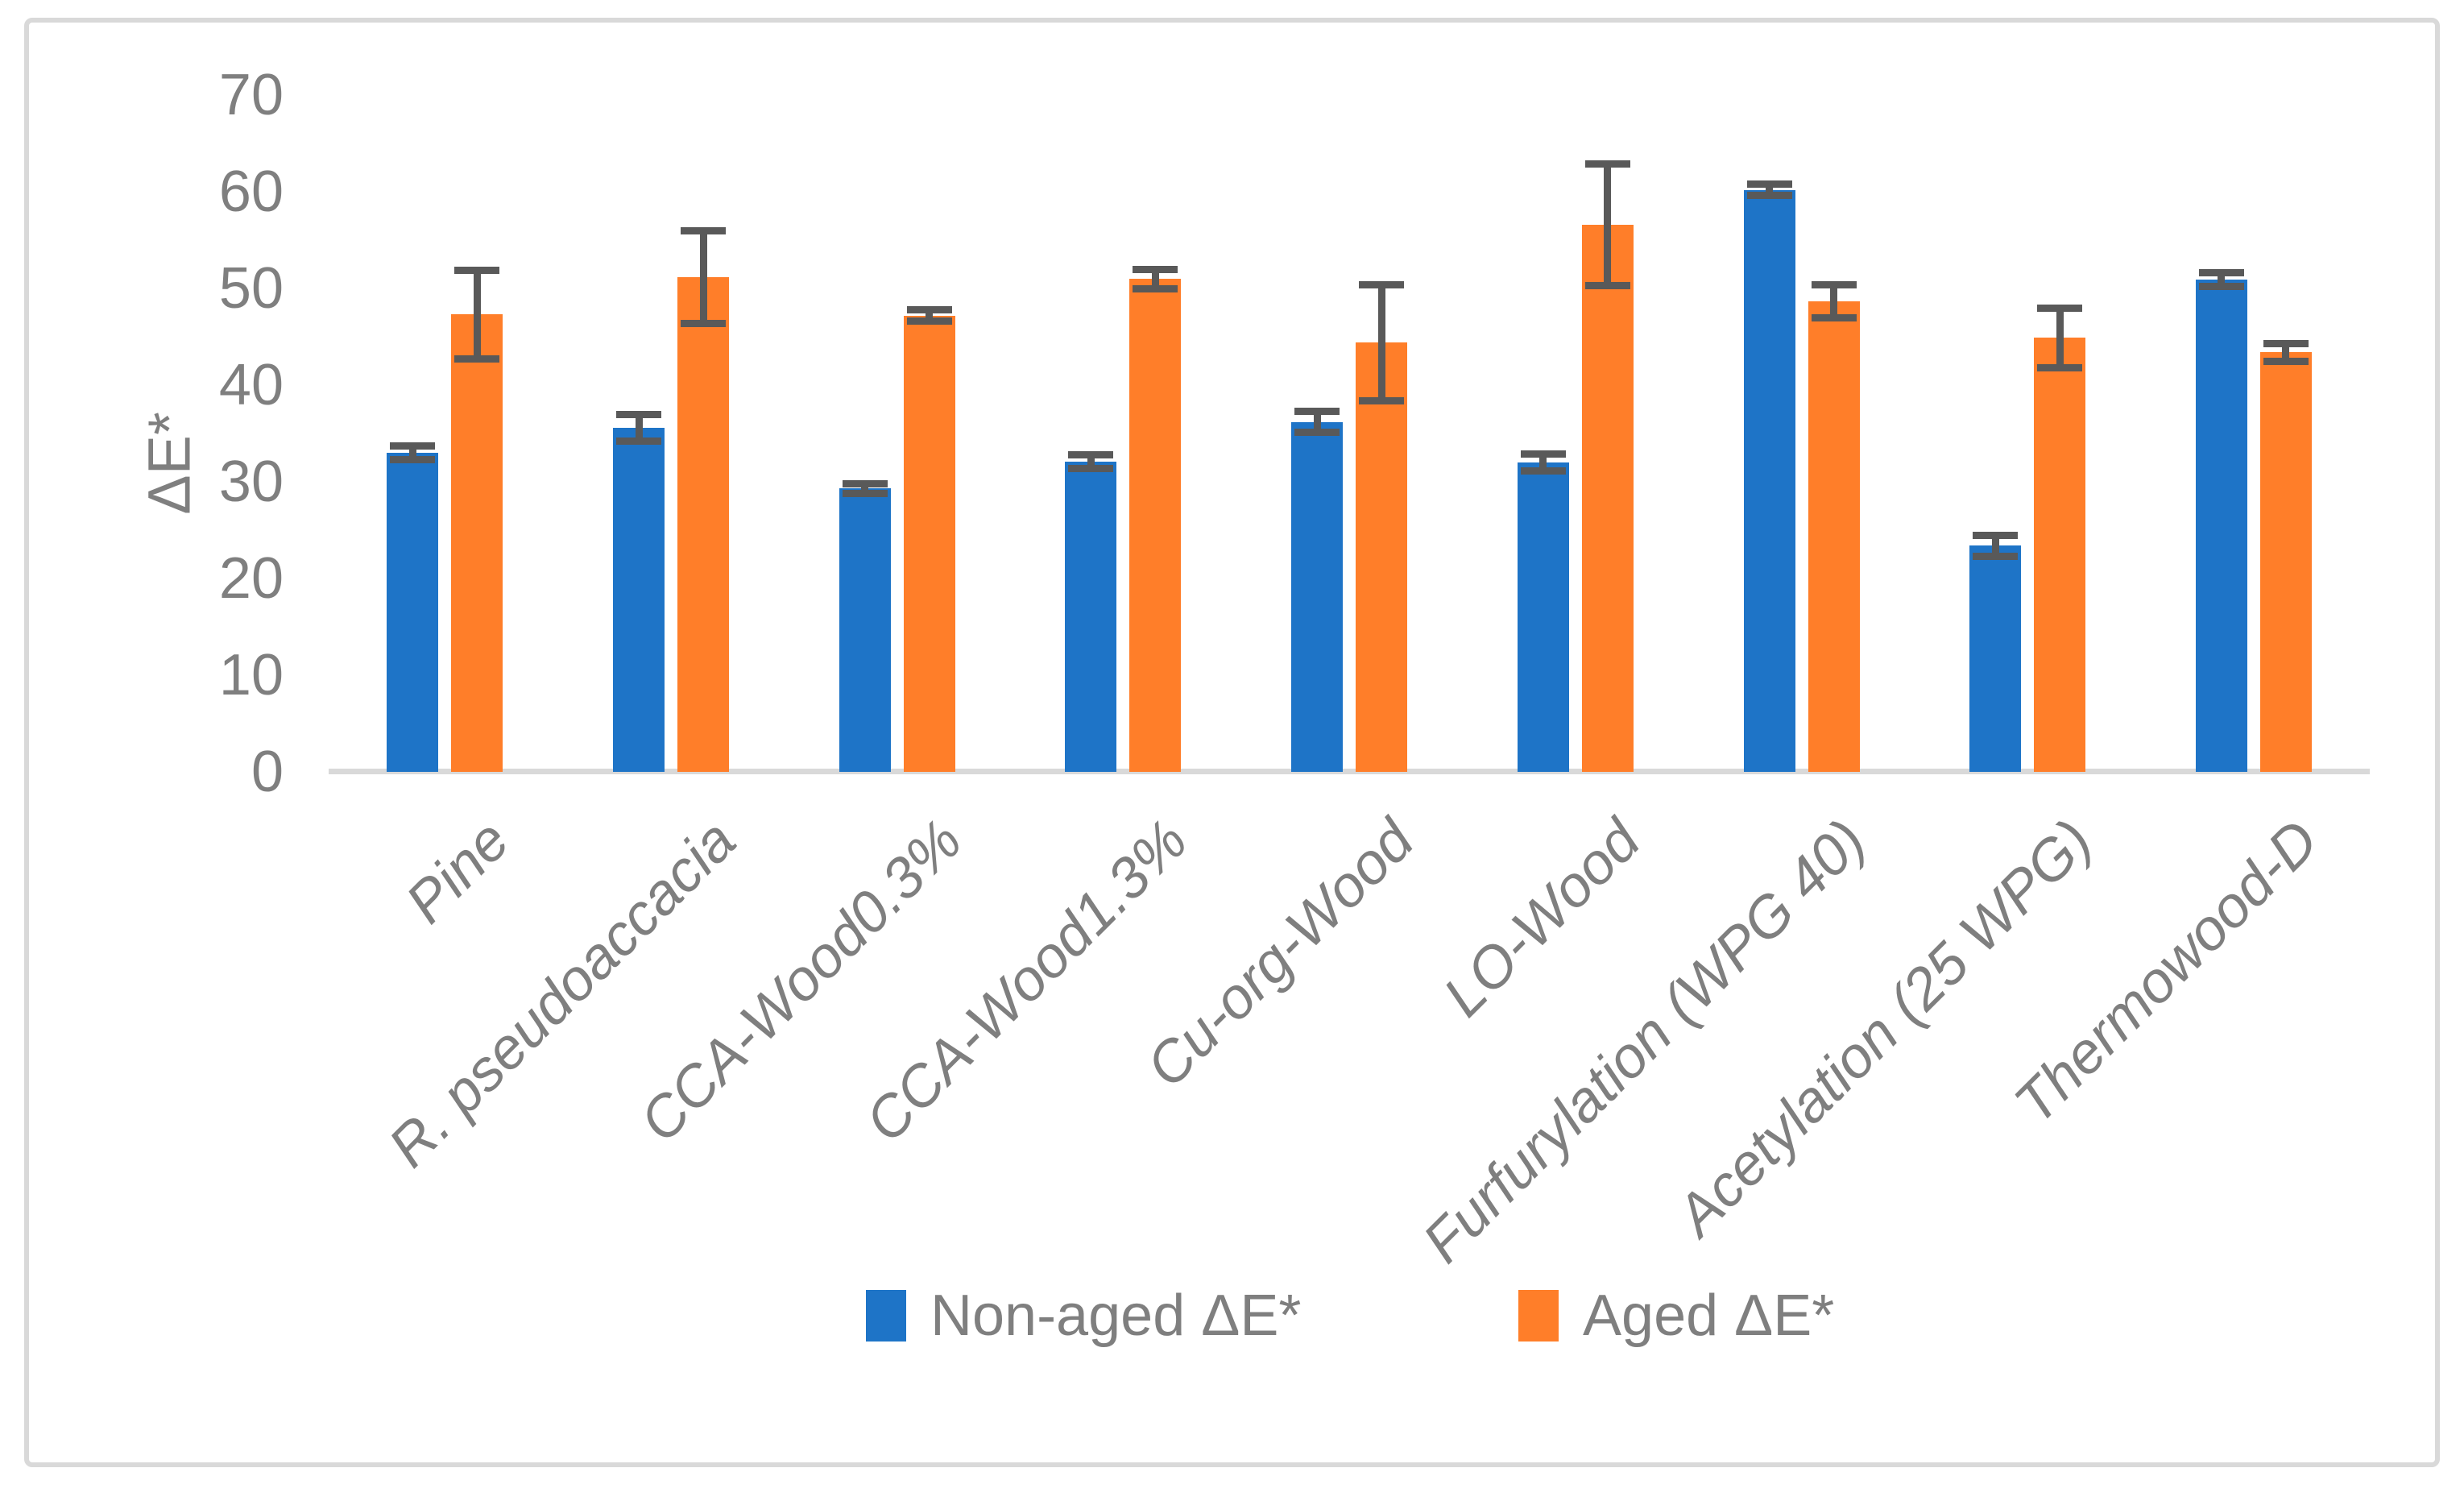  What do you see at coordinates (251, 288) in the screenshot?
I see `y-tick-label-50: 50` at bounding box center [251, 288].